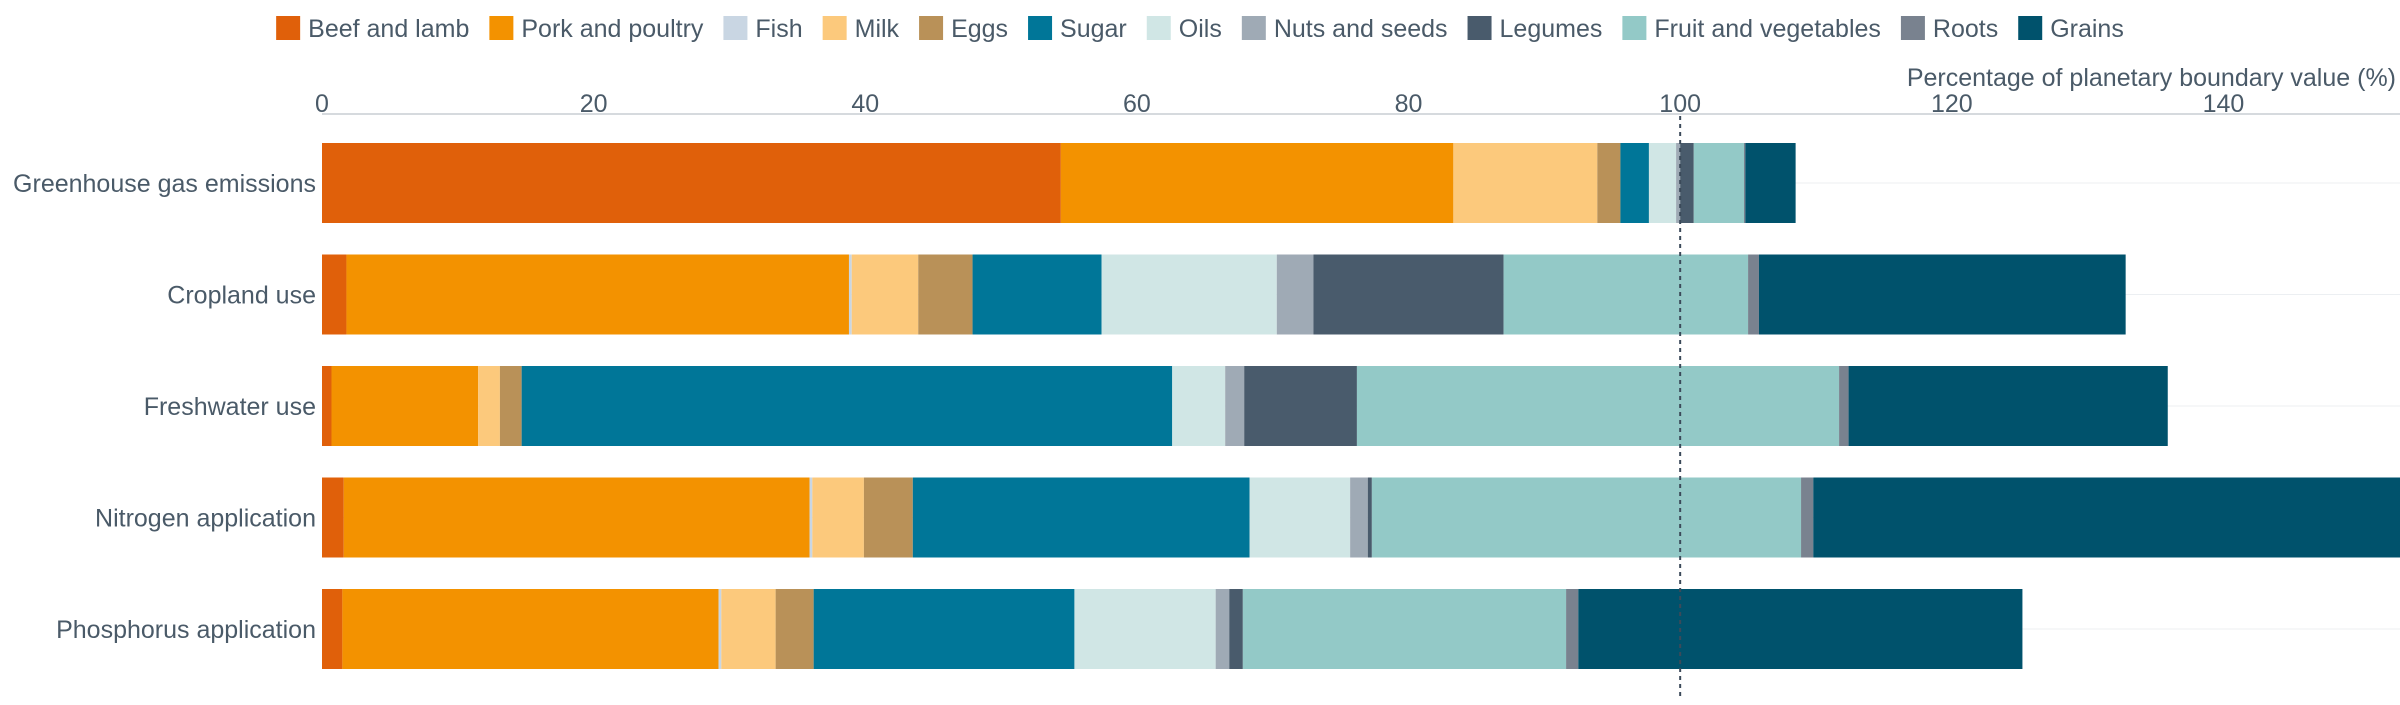 Image resolution: width=2400 pixels, height=705 pixels. Describe the element at coordinates (1687, 183) in the screenshot. I see `bar-greenhouse-gas-emissions-legumes` at that location.